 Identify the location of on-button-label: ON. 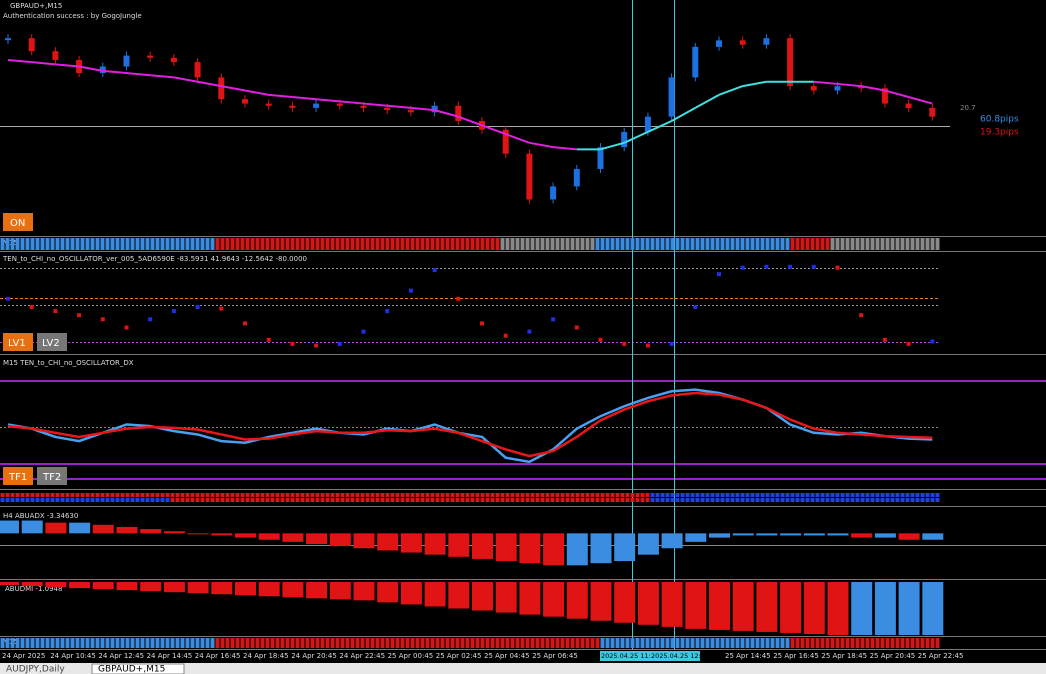
(17, 223).